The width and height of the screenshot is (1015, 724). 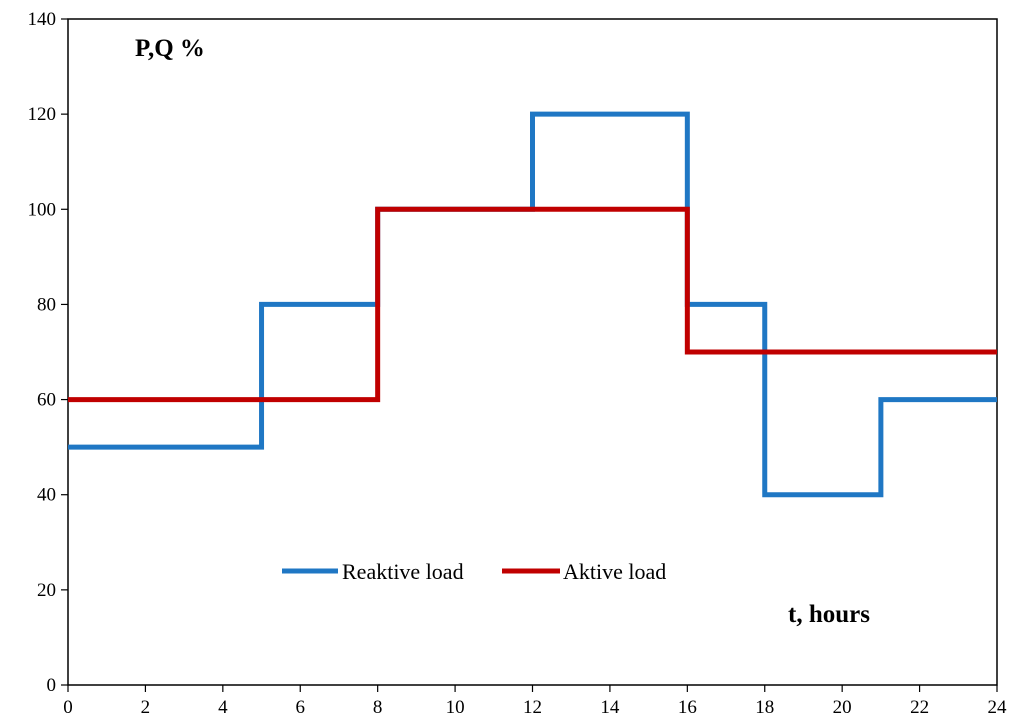 What do you see at coordinates (474, 571) in the screenshot?
I see `legend: Reaktive load Aktive load` at bounding box center [474, 571].